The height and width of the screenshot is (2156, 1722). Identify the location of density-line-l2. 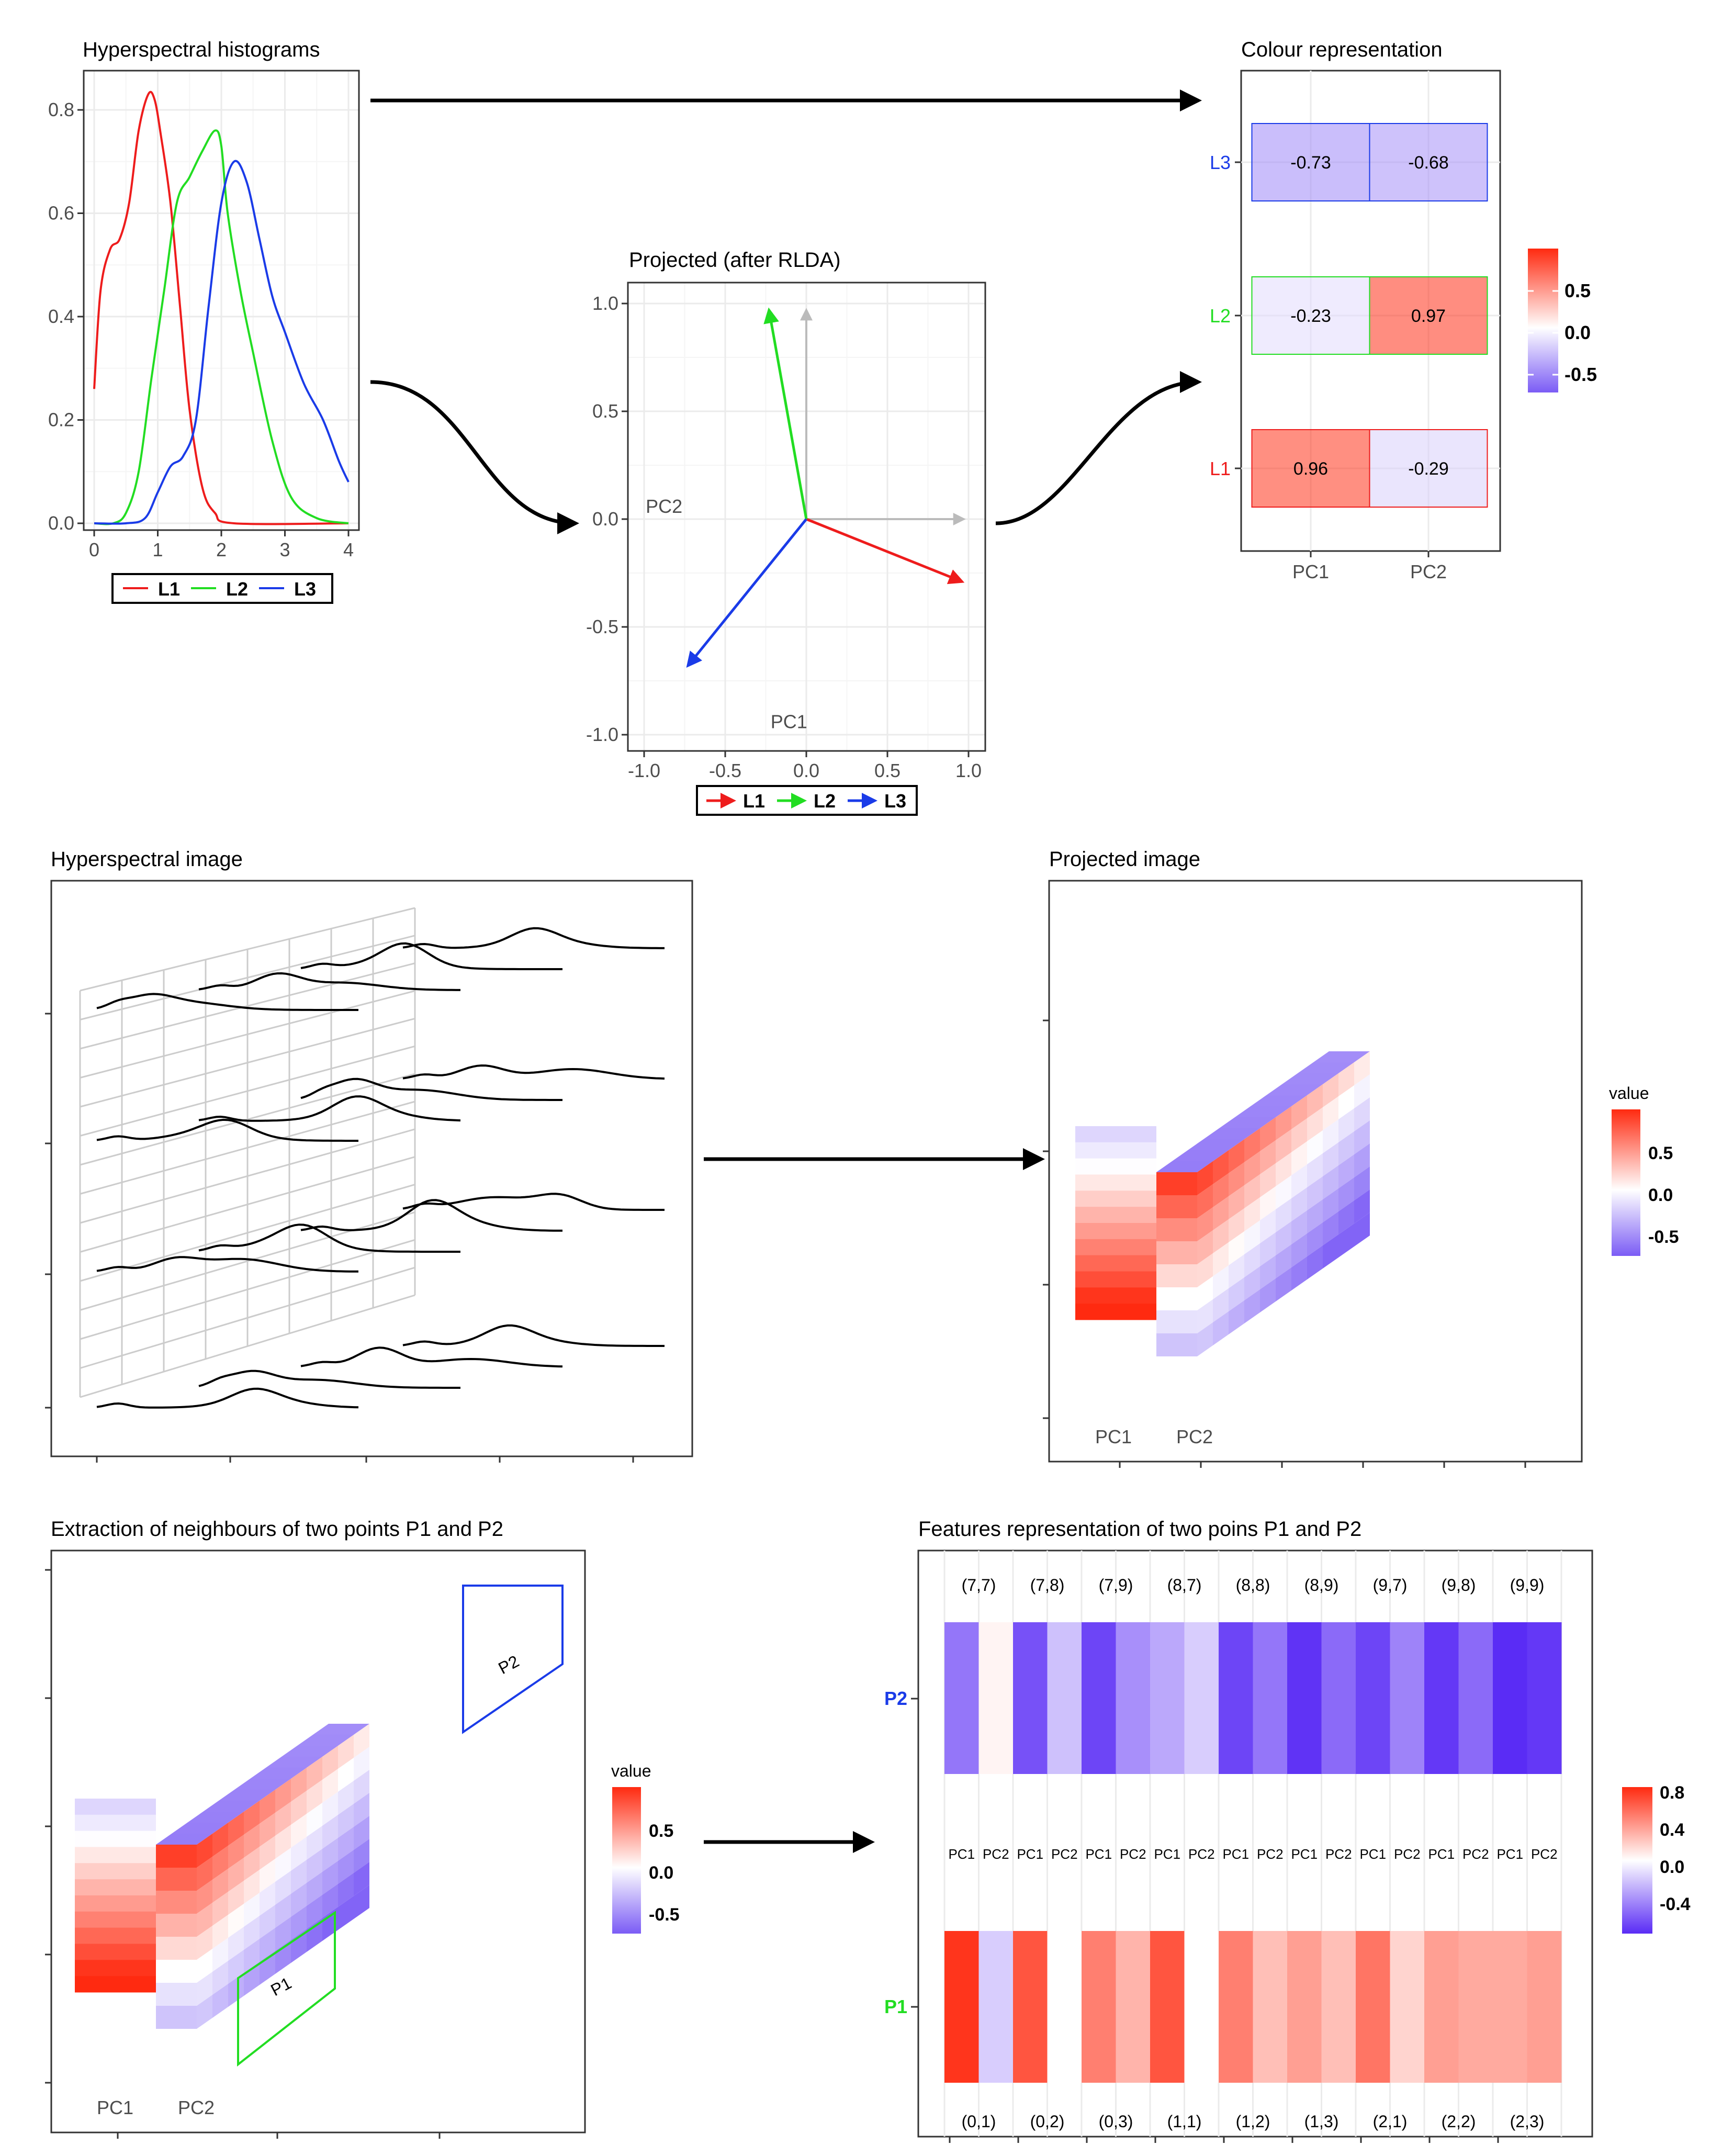
(221, 327).